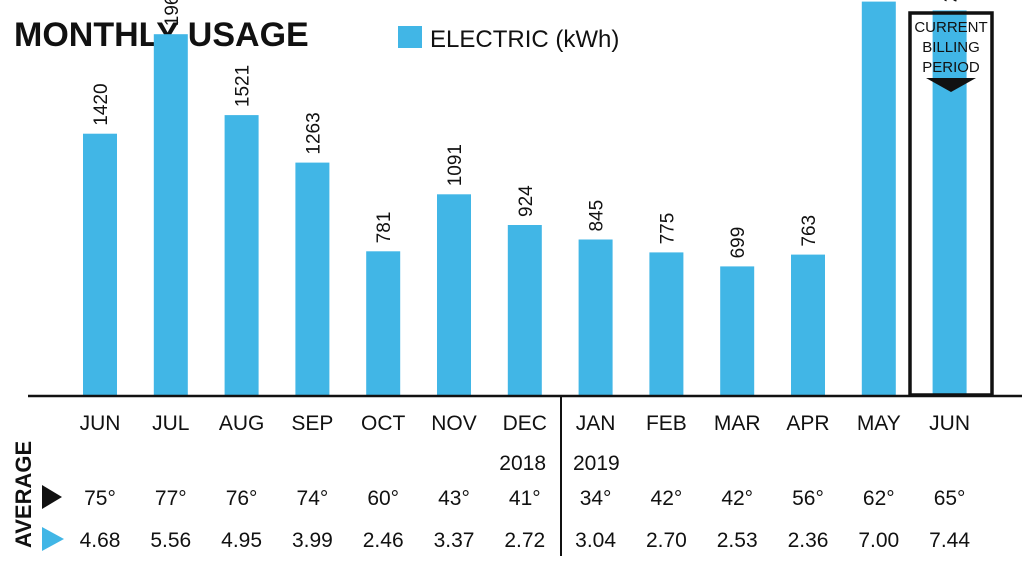  Describe the element at coordinates (170, 423) in the screenshot. I see `month-label-1: JUL` at that location.